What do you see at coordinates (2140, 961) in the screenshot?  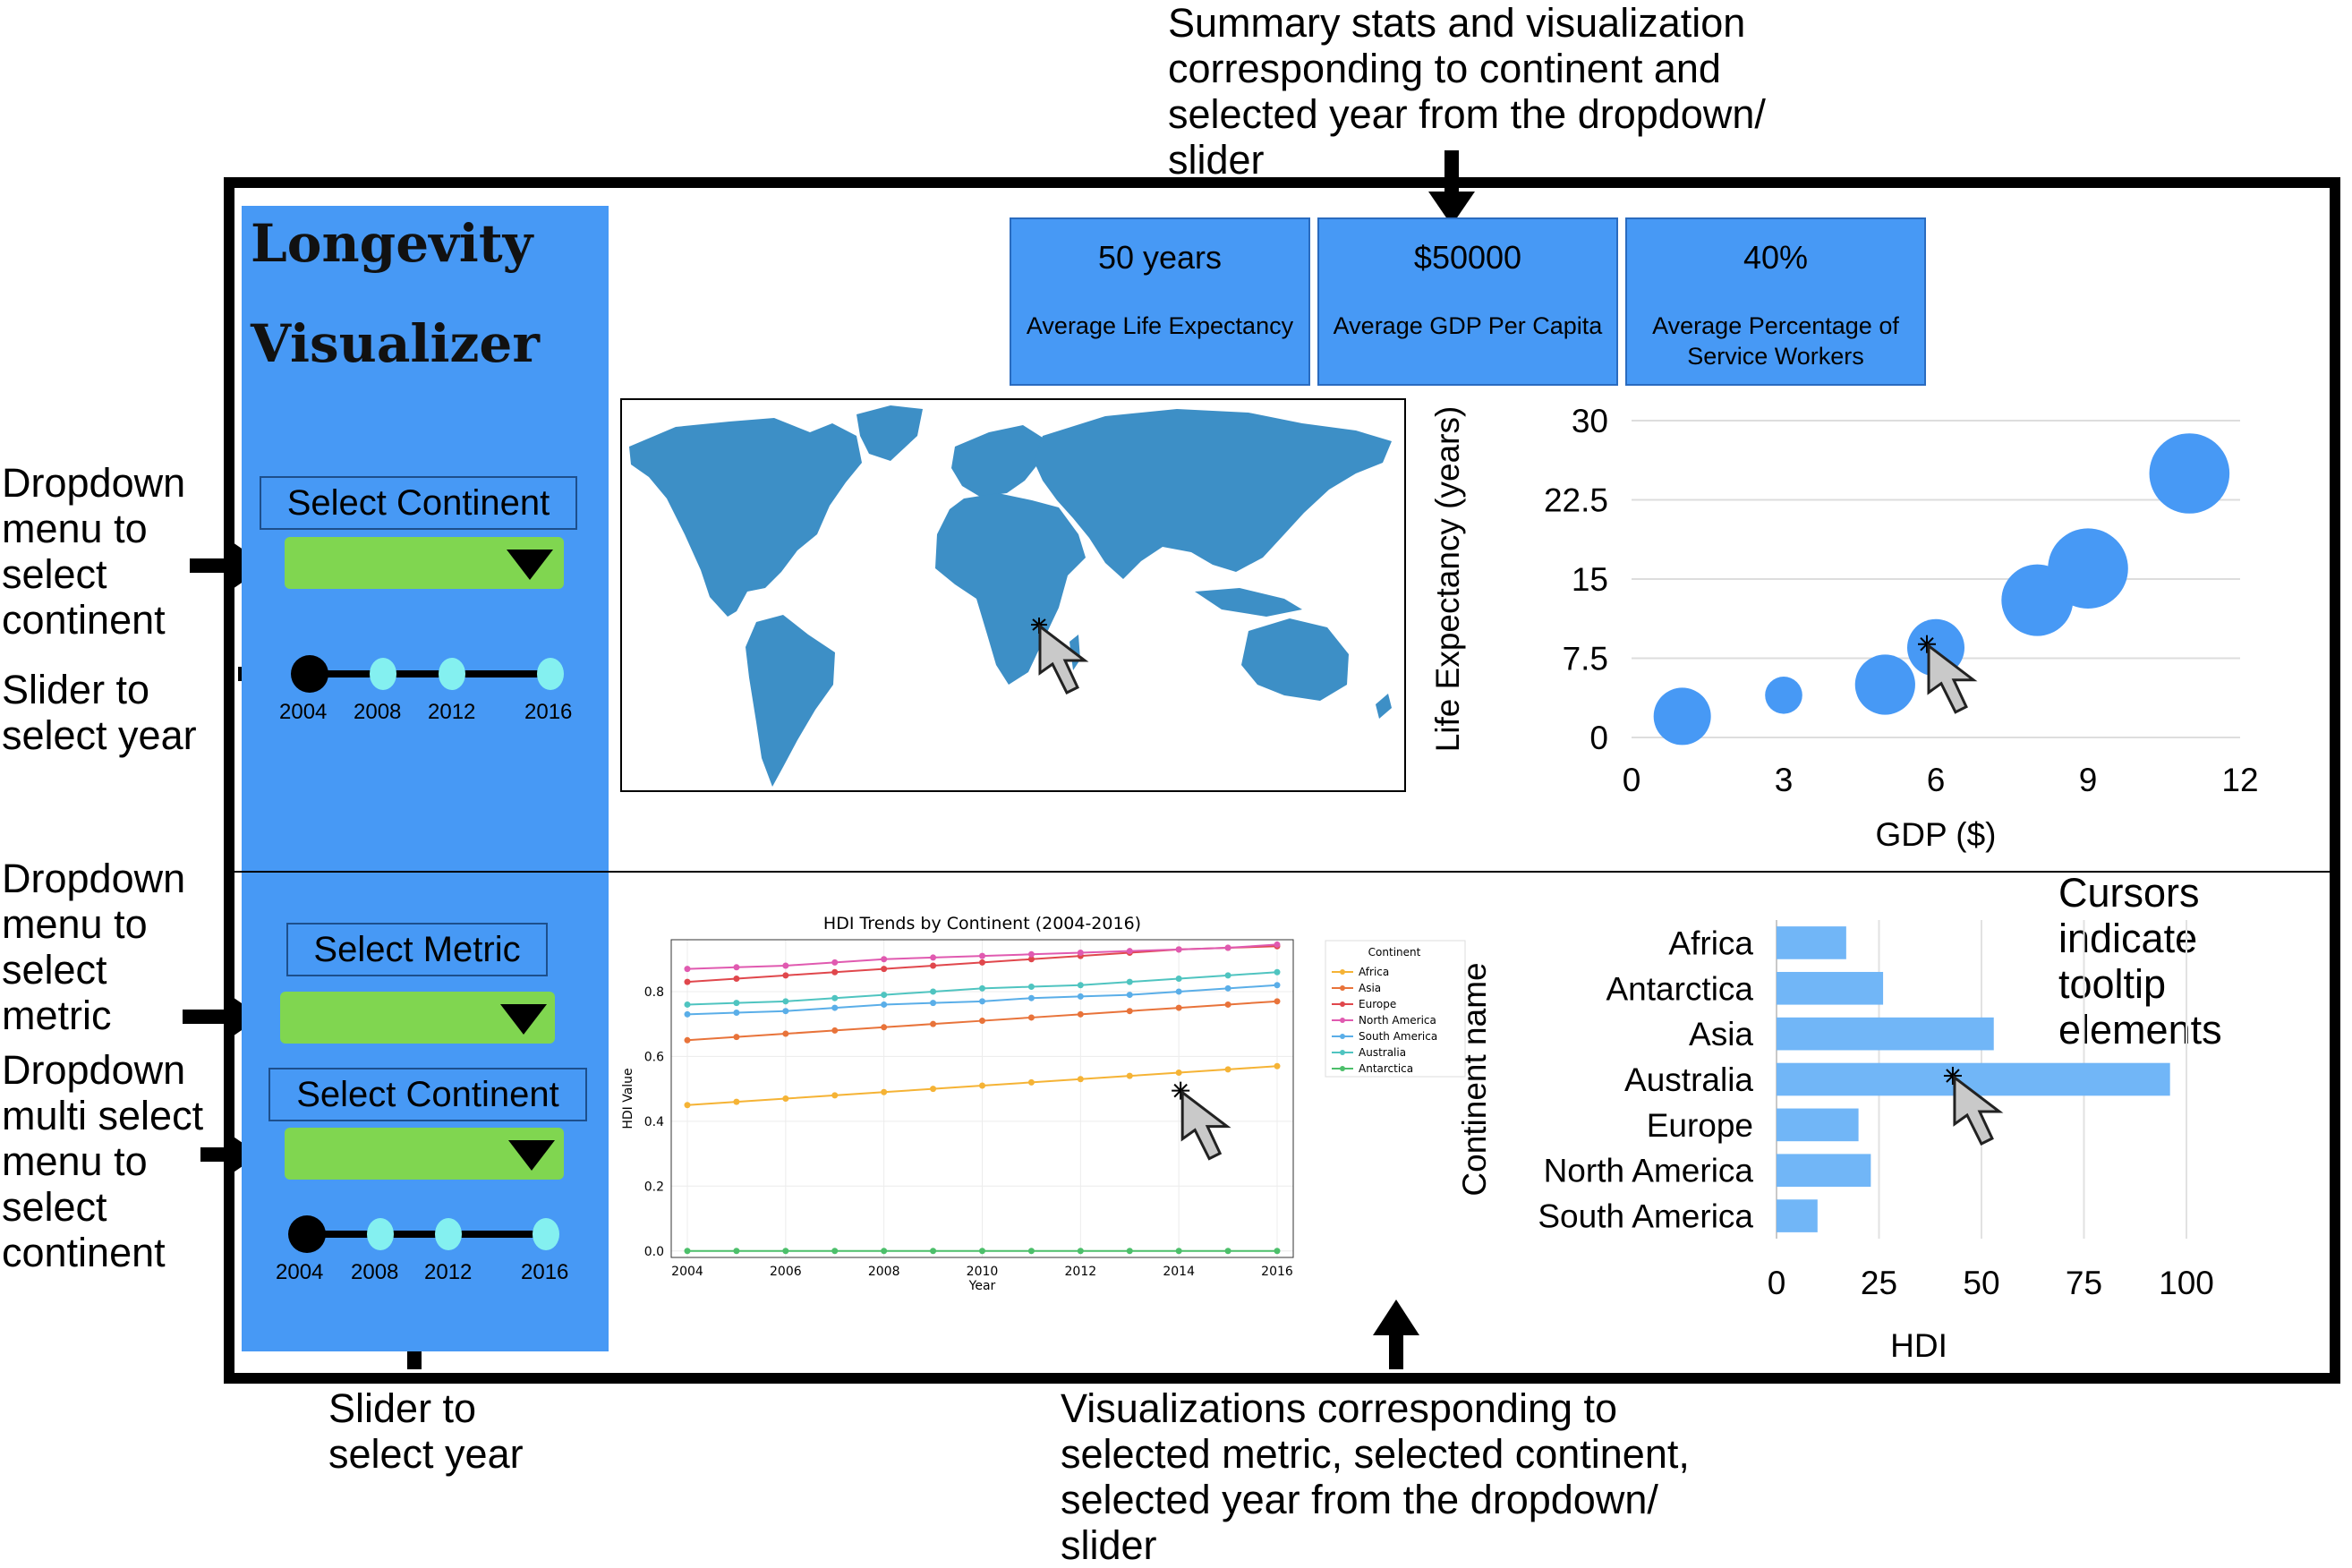 I see `annotation-cursors: Cursors indicate tooltip elements` at bounding box center [2140, 961].